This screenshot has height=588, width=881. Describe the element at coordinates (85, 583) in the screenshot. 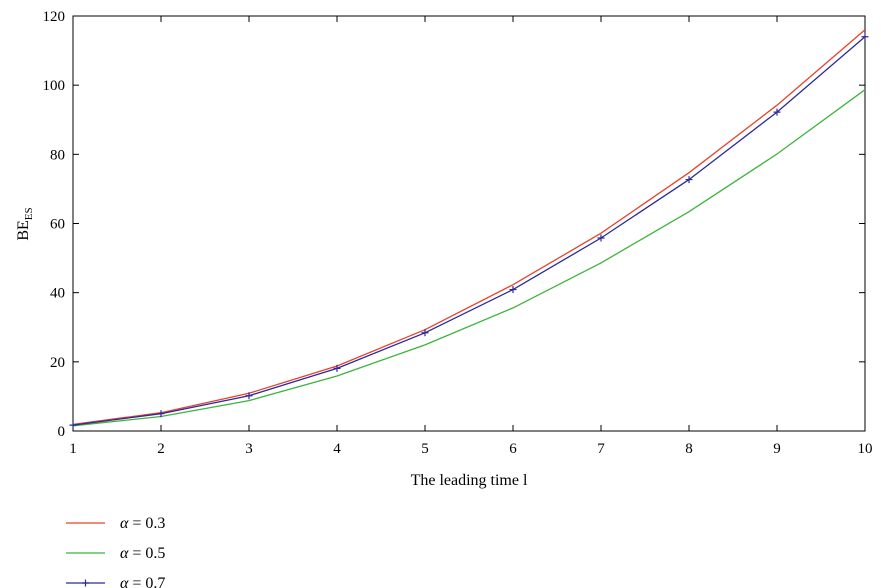

I see `legend-marker` at that location.